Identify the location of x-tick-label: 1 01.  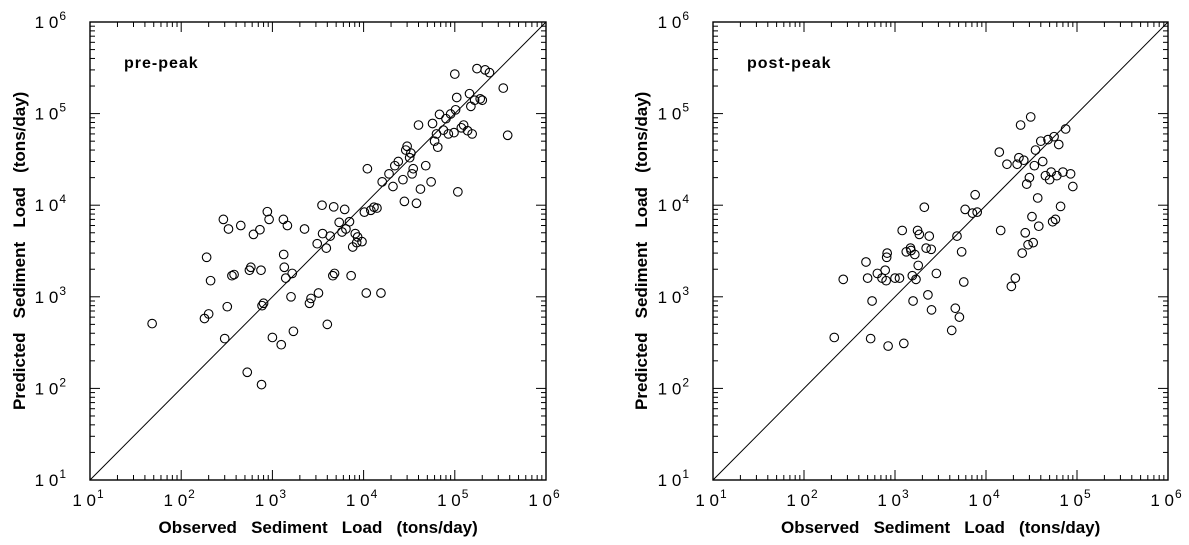
(88, 498).